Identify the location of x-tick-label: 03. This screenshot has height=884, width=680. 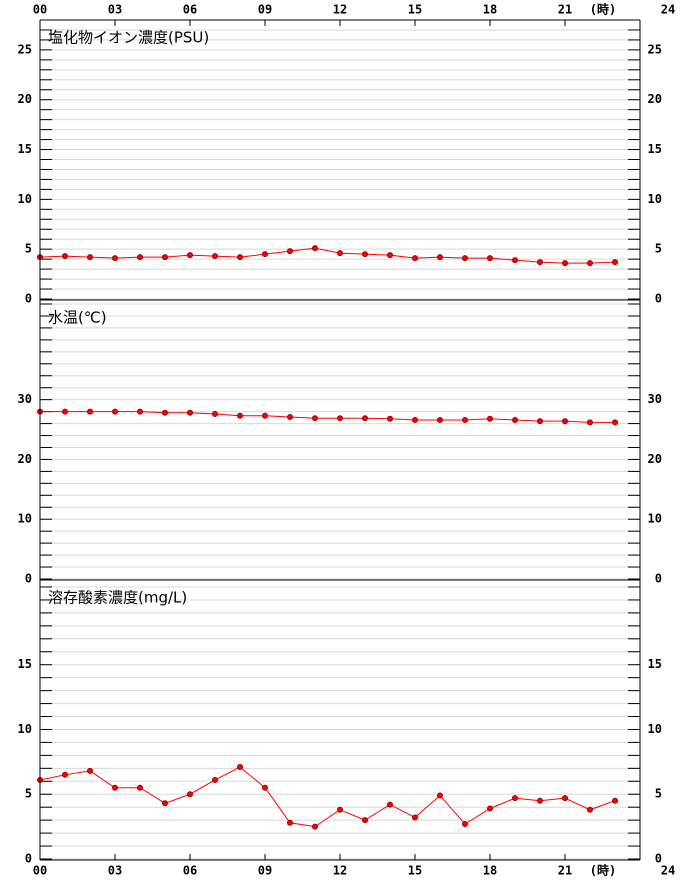
(115, 10).